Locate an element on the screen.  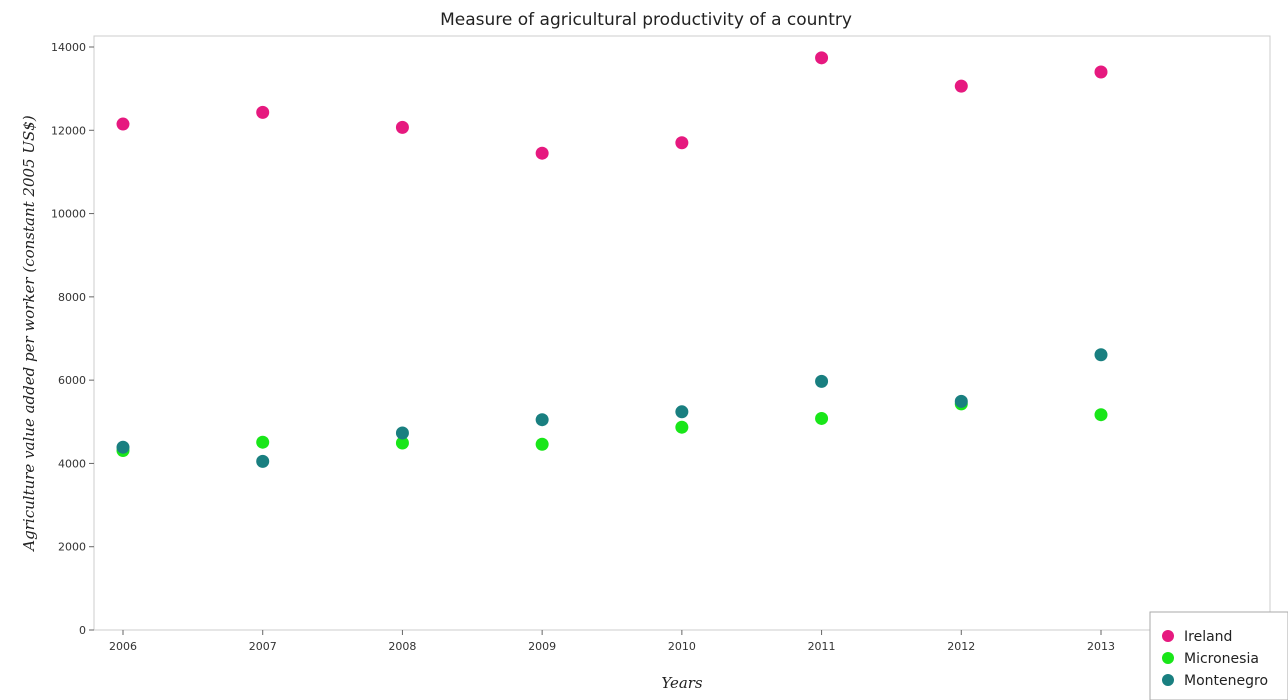
y-tick-label: 2000 is located at coordinates (72, 547).